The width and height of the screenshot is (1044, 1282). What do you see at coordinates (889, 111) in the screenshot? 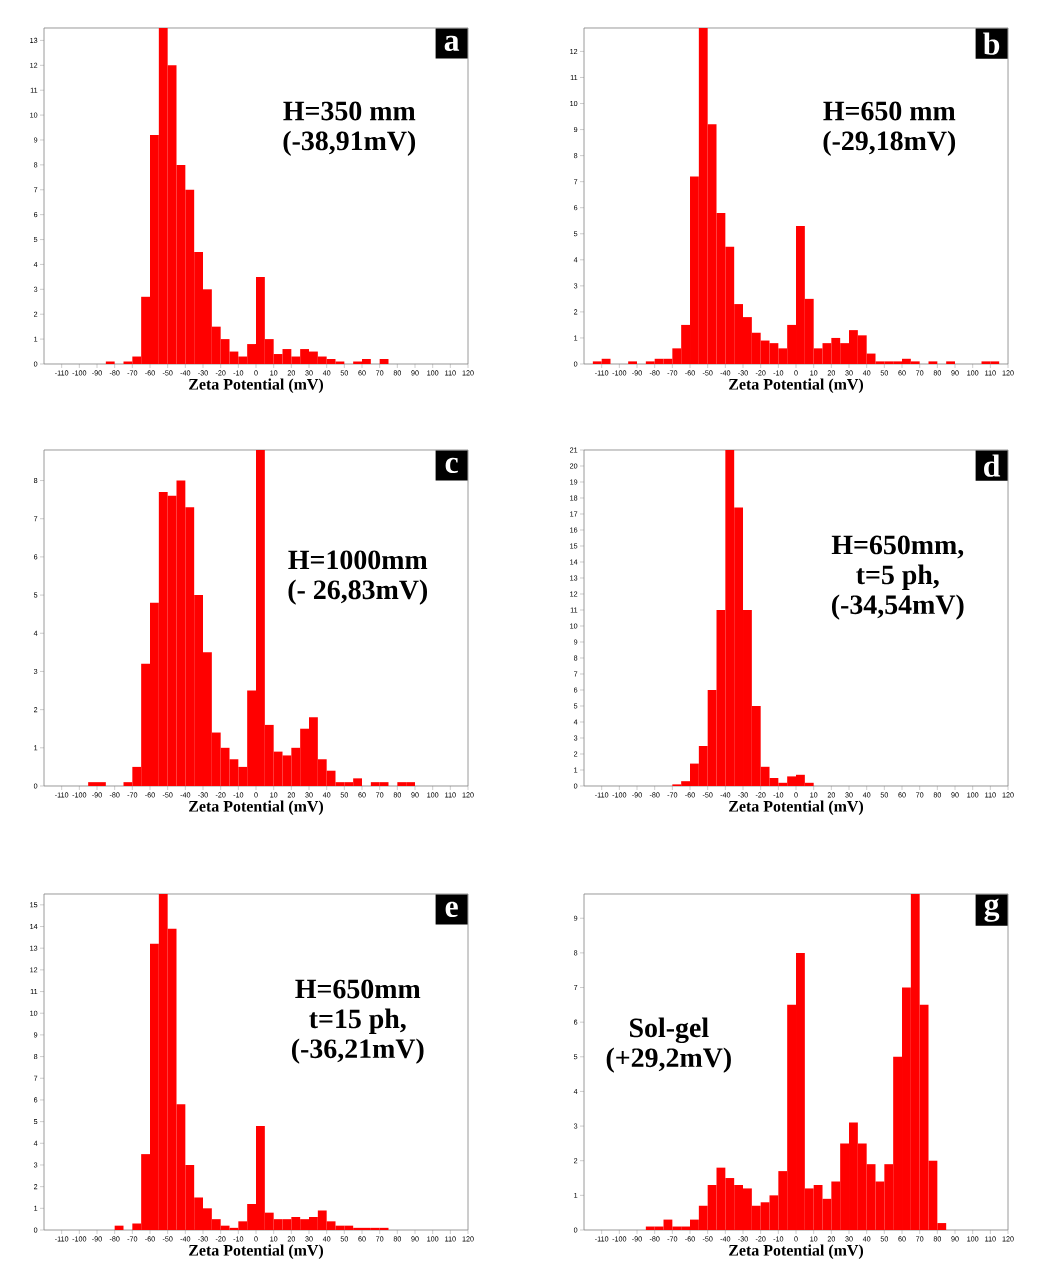
I see `annotation: H=650 mm` at bounding box center [889, 111].